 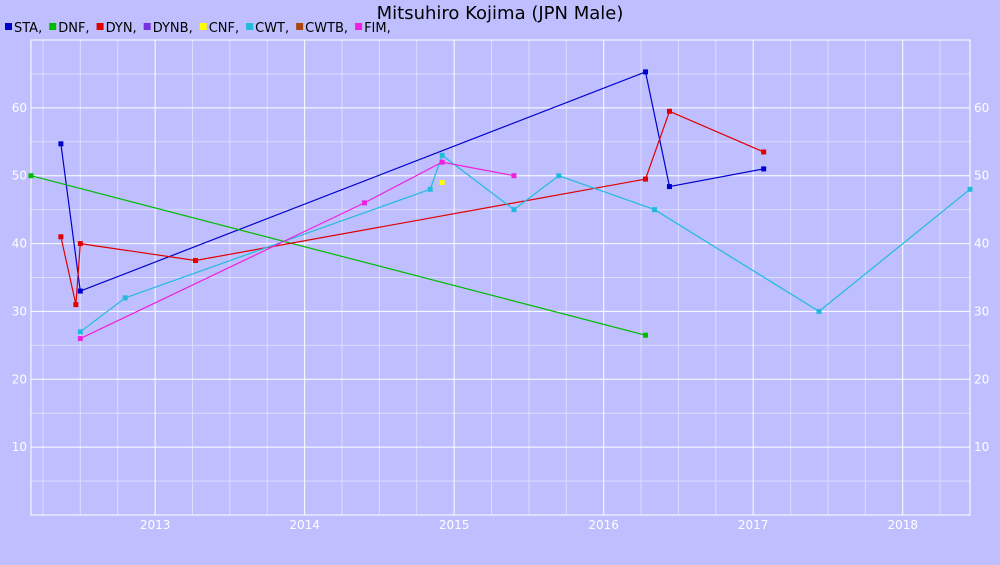 I want to click on legend-label-cwtb: CWTB,, so click(x=326, y=28).